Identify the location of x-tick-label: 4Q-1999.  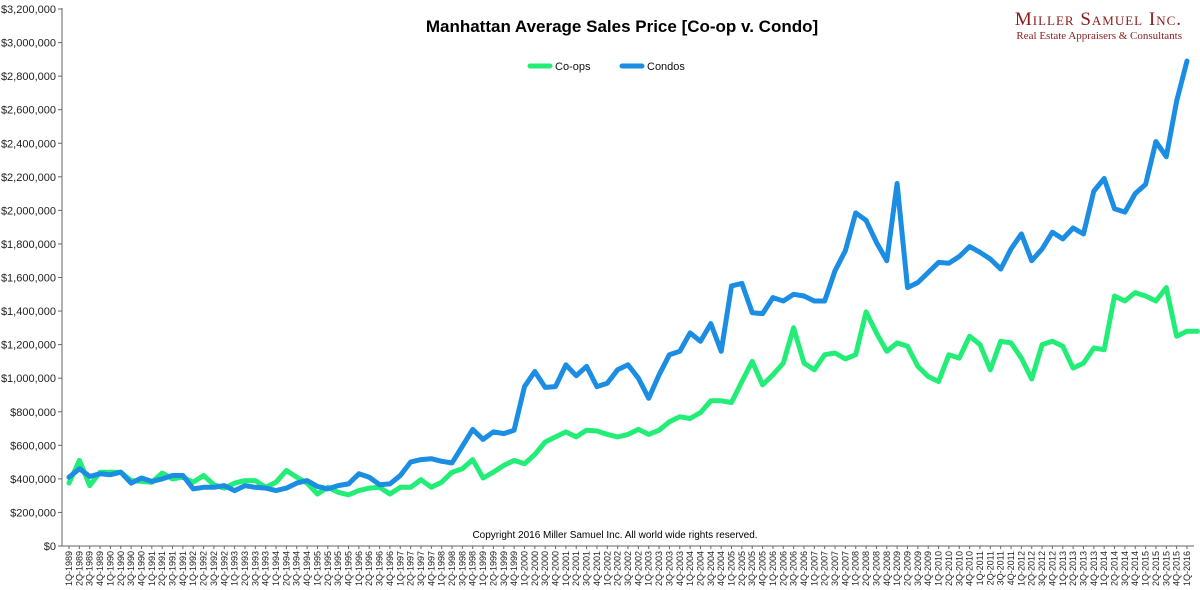
(514, 568).